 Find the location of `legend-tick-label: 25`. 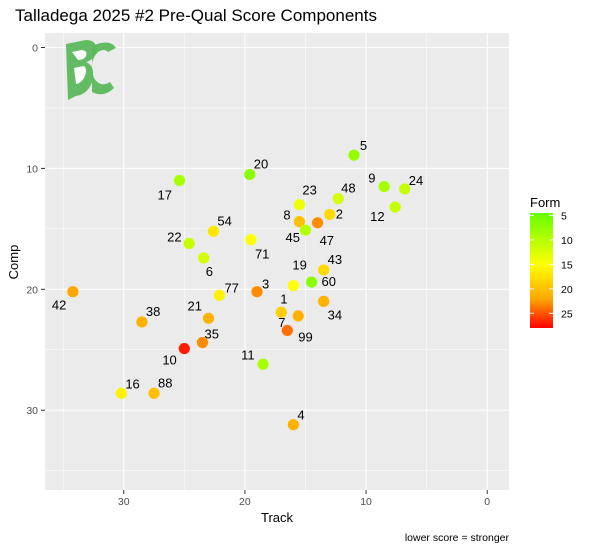

legend-tick-label: 25 is located at coordinates (567, 314).